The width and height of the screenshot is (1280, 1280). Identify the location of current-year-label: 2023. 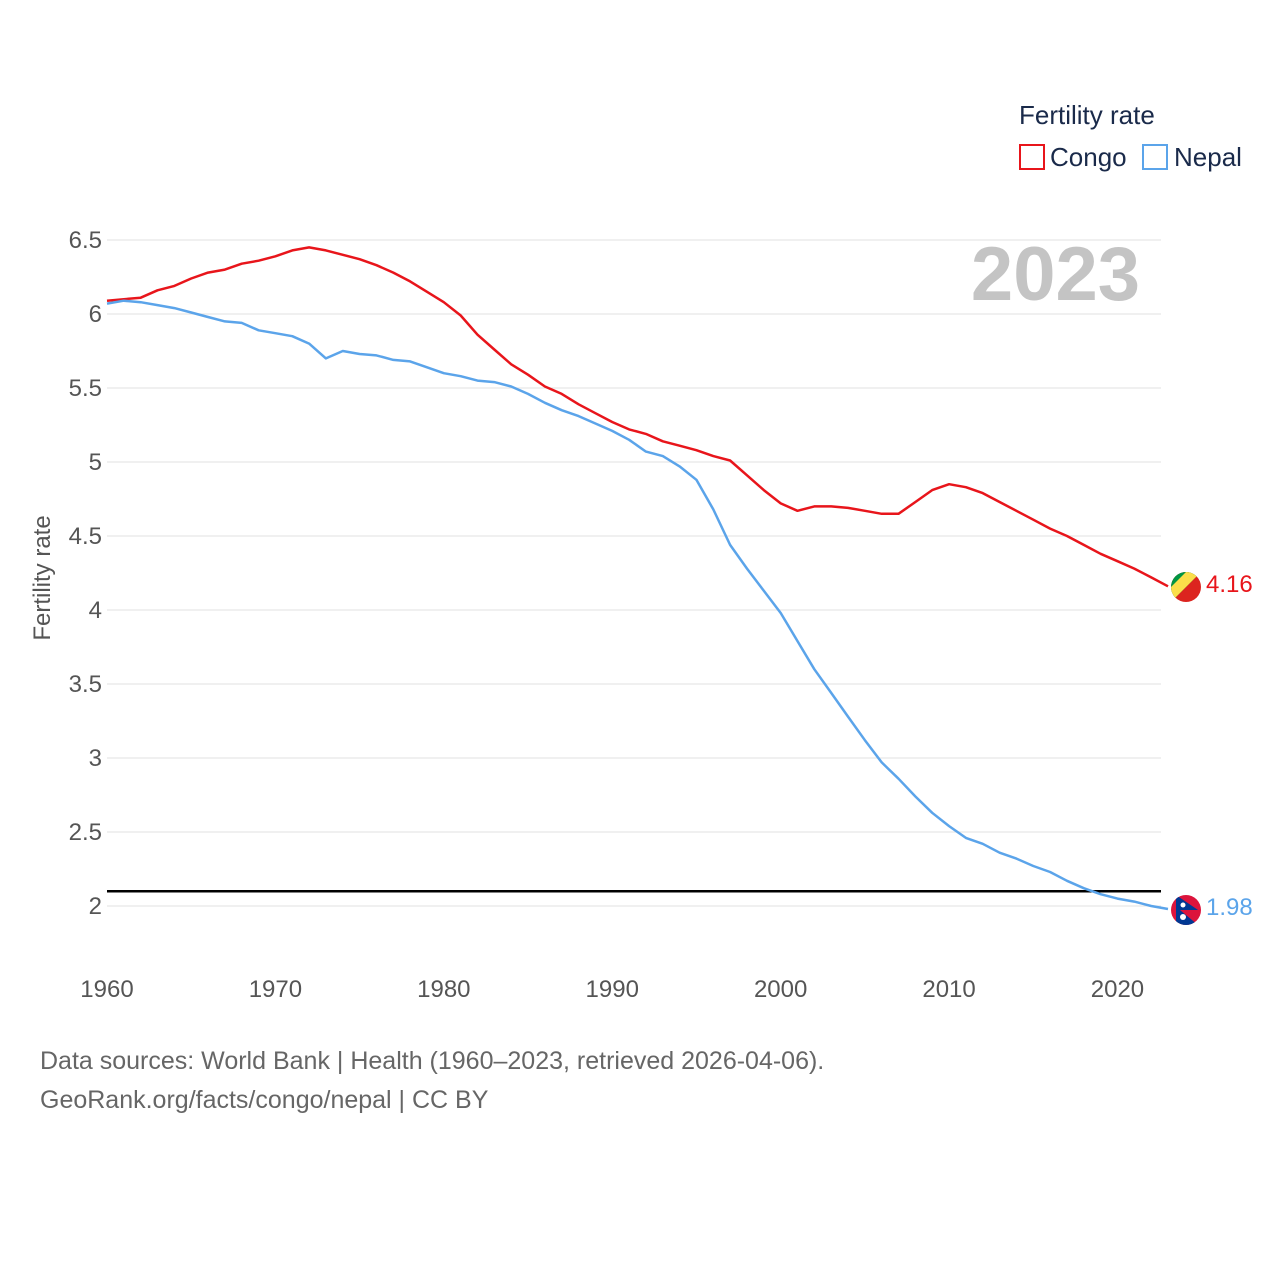
(1055, 274).